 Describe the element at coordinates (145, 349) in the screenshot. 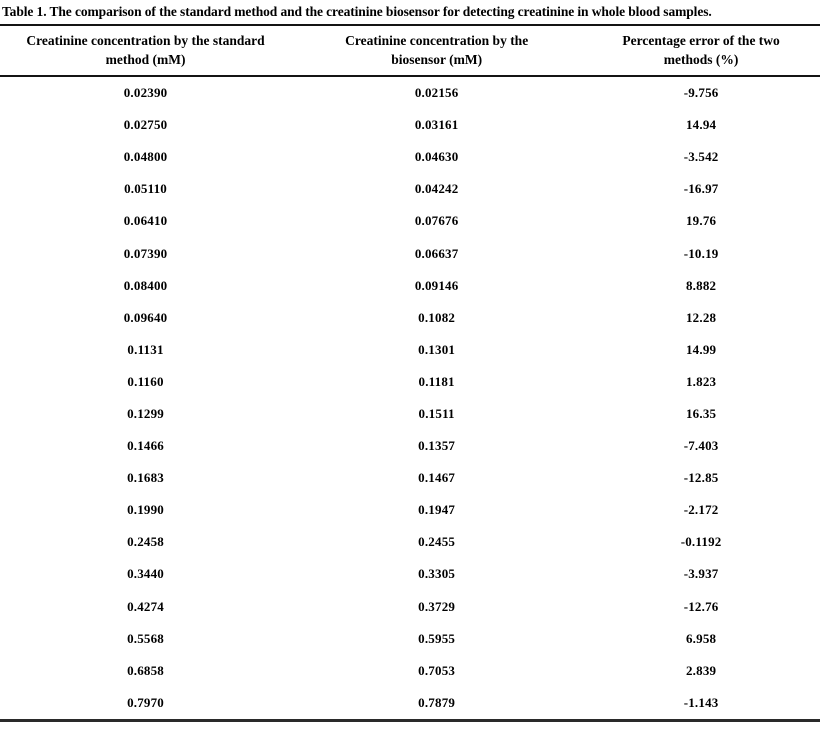

I see `cell-standard-method: 0.1131` at that location.